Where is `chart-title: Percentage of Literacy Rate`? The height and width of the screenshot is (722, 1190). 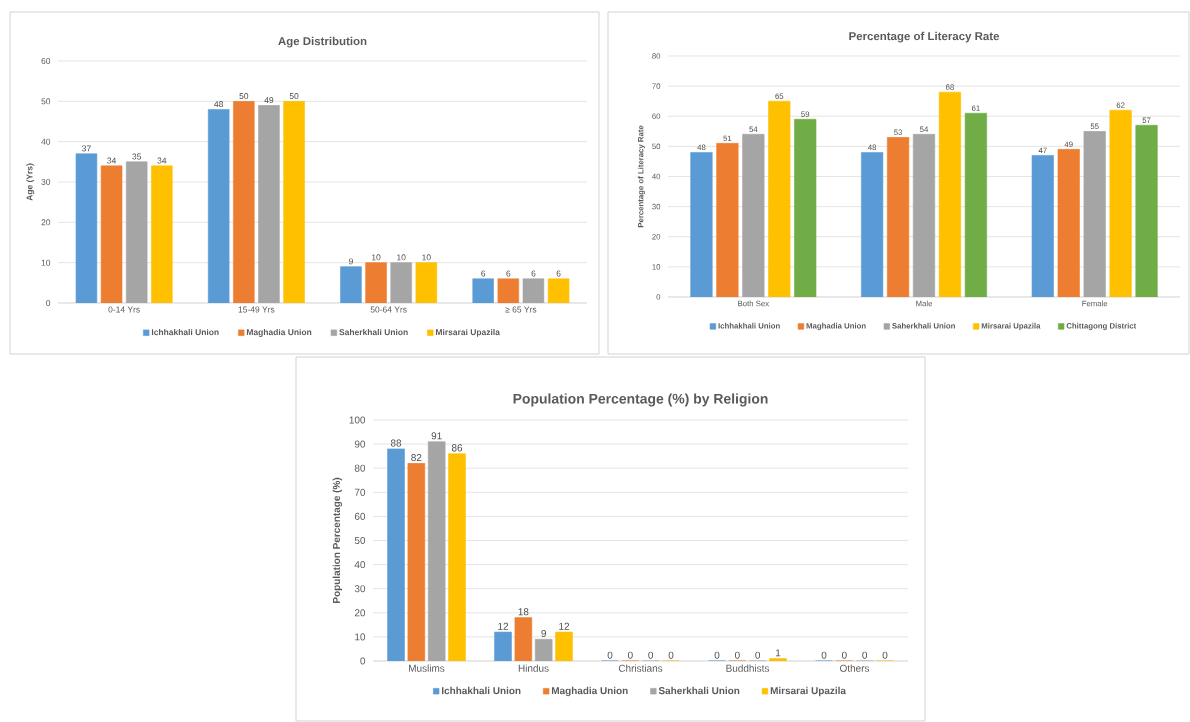 chart-title: Percentage of Literacy Rate is located at coordinates (924, 37).